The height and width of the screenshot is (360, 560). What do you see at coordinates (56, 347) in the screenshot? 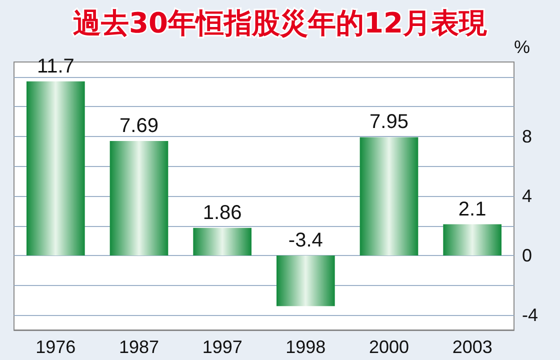
I see `x-tick-label: 1976` at bounding box center [56, 347].